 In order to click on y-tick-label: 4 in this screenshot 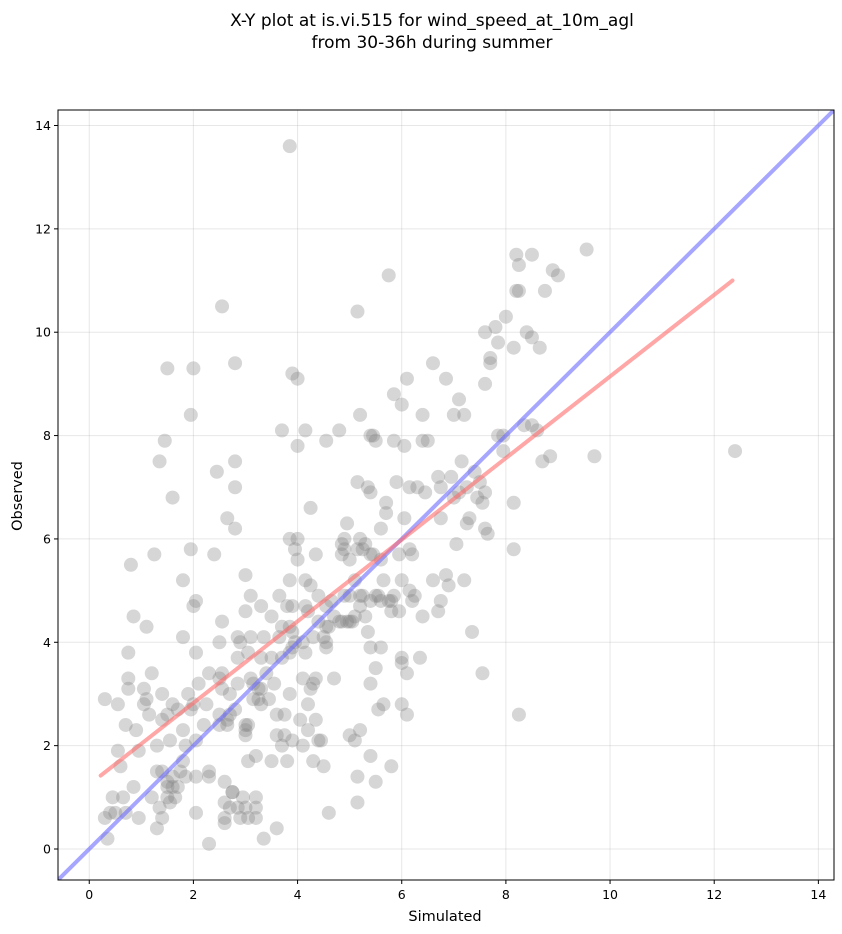, I will do `click(47, 642)`.